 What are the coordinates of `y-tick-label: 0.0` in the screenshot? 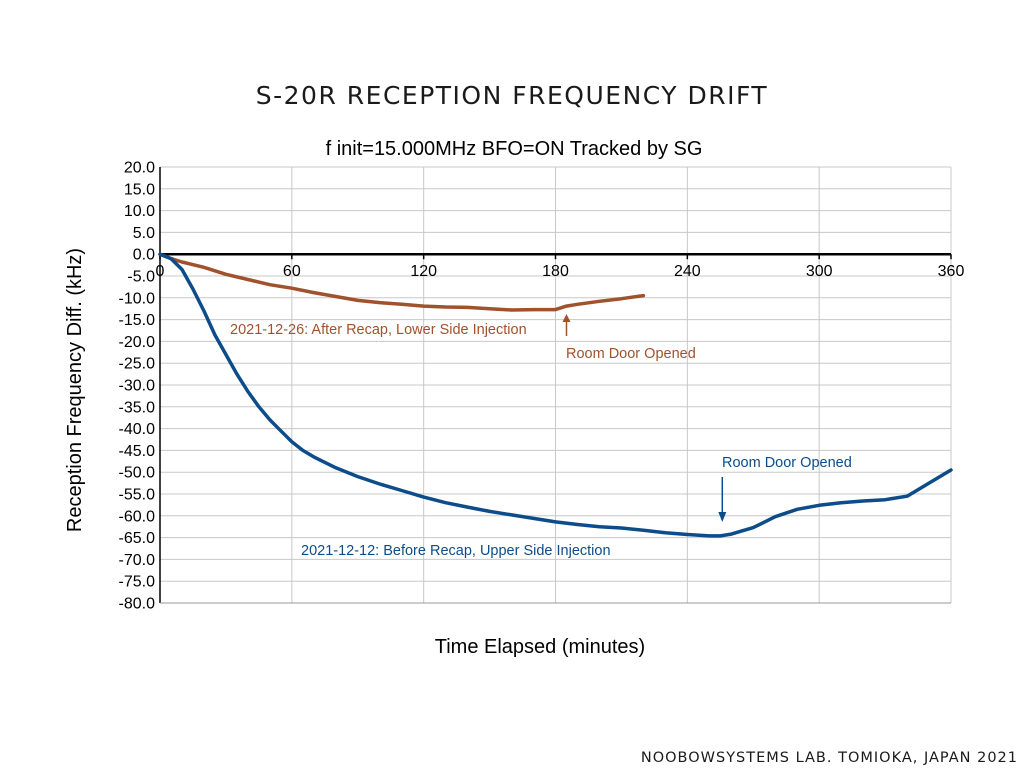 It's located at (144, 255).